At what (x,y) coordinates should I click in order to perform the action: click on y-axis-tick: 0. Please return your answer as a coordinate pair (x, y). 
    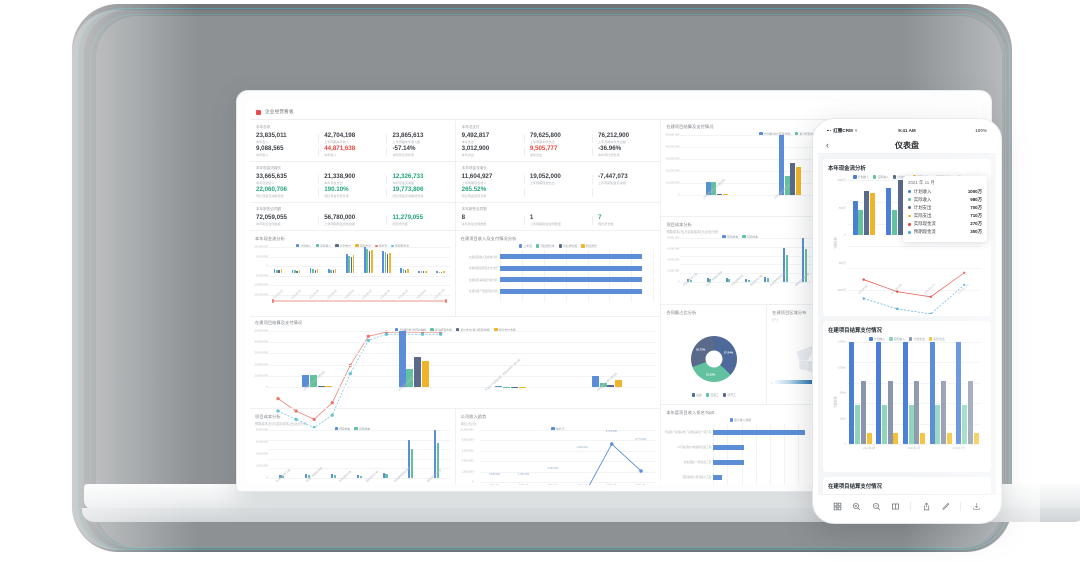
    Looking at the image, I should click on (267, 478).